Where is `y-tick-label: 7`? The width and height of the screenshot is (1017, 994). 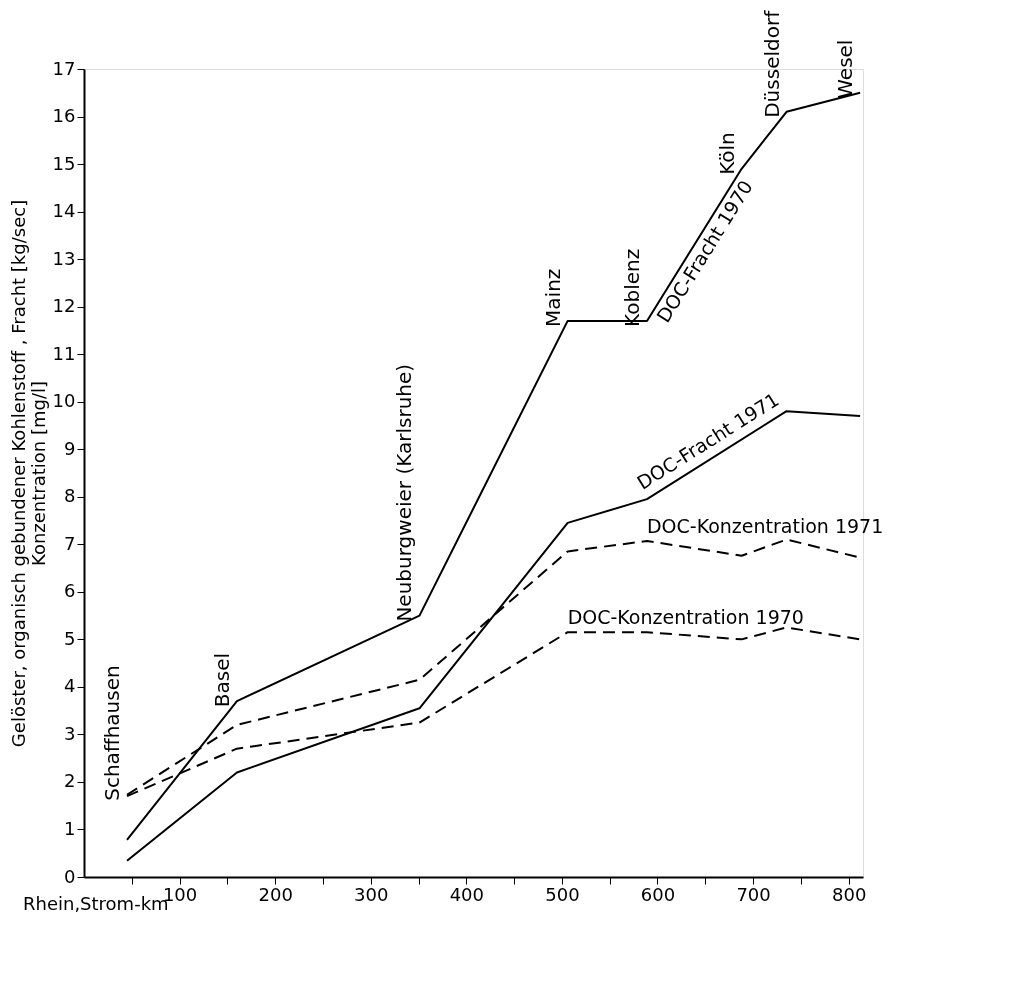 y-tick-label: 7 is located at coordinates (70, 543).